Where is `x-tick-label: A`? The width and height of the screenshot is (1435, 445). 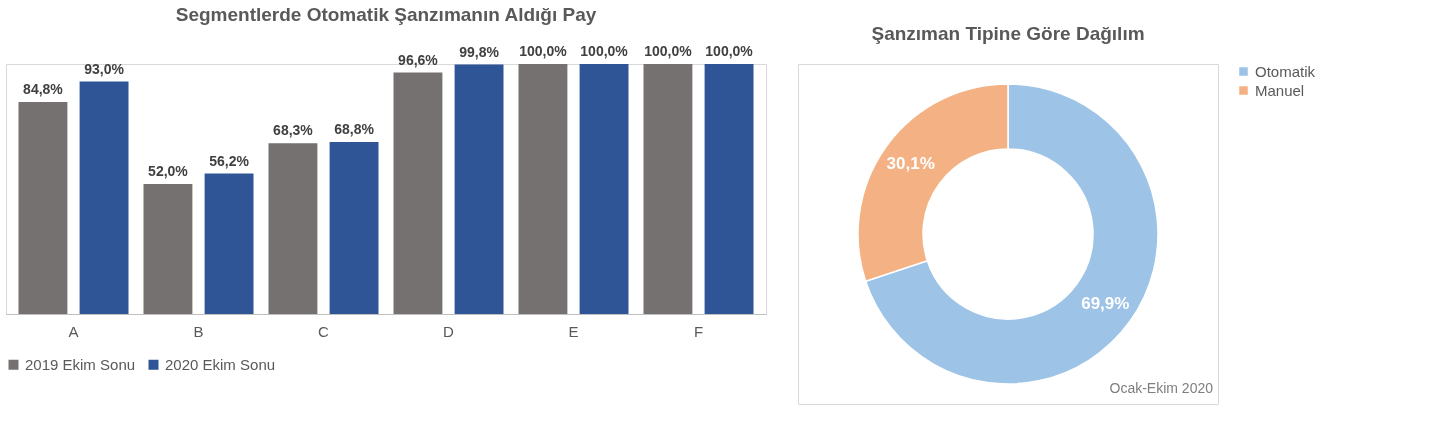
x-tick-label: A is located at coordinates (73, 331).